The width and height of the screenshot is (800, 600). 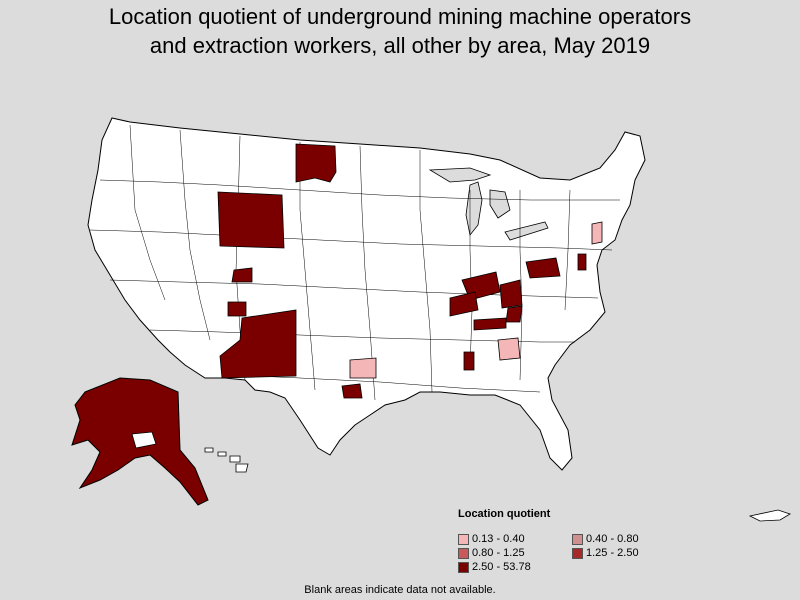 I want to click on area-georgia, so click(x=509, y=349).